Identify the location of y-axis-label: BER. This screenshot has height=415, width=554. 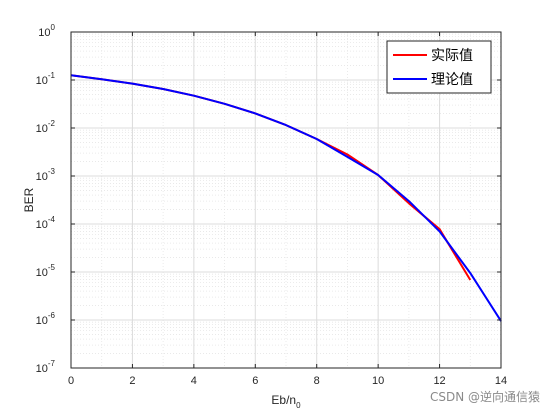
(29, 199).